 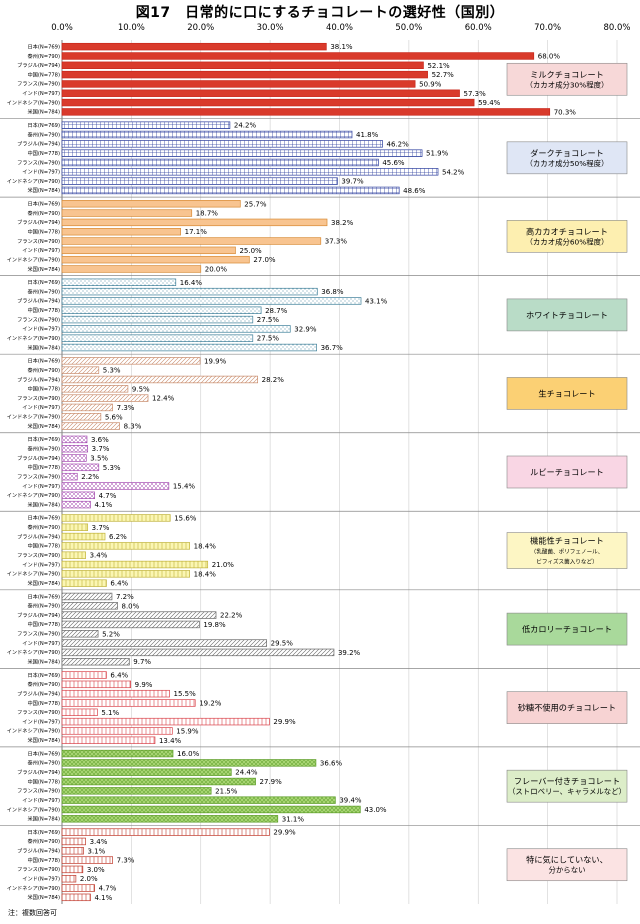 I want to click on data-label: 3.1%, so click(x=97, y=851).